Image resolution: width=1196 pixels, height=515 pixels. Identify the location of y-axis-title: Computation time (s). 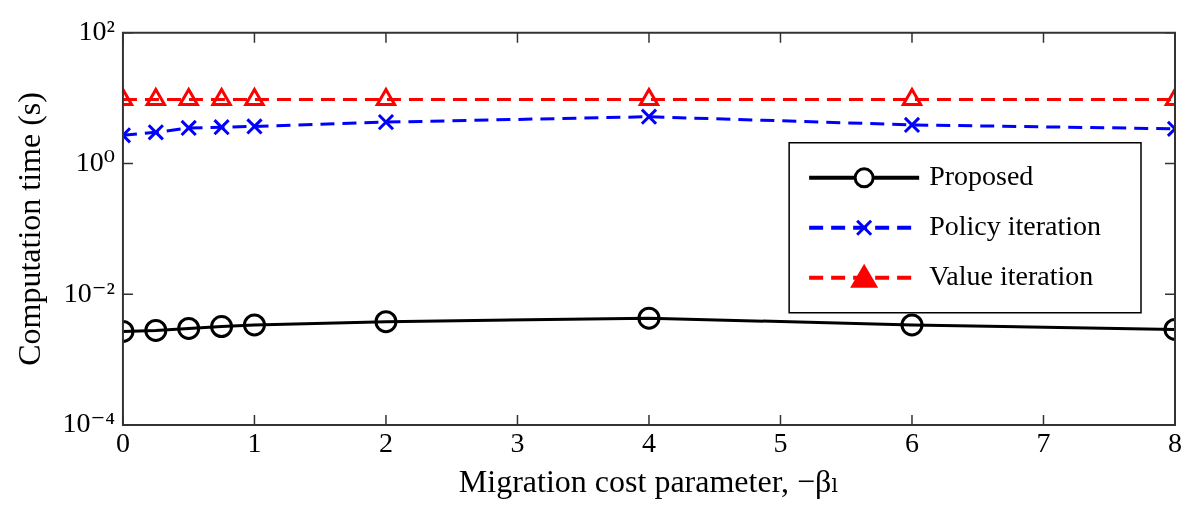
(28, 229).